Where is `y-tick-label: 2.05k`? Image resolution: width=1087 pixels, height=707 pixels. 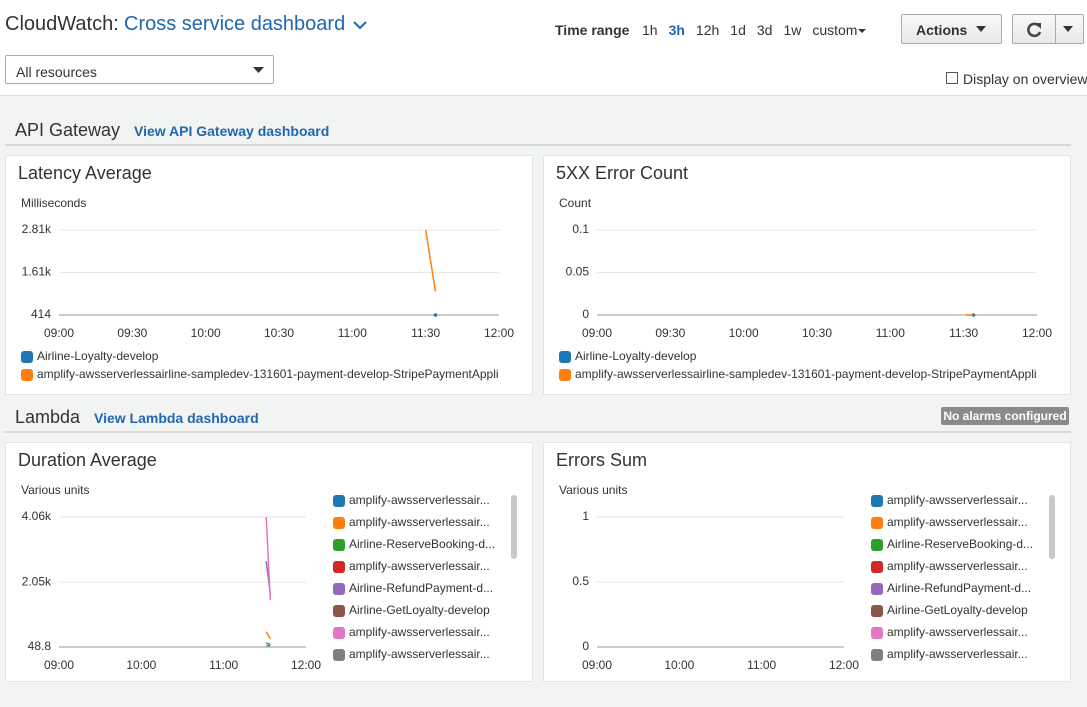 y-tick-label: 2.05k is located at coordinates (37, 581).